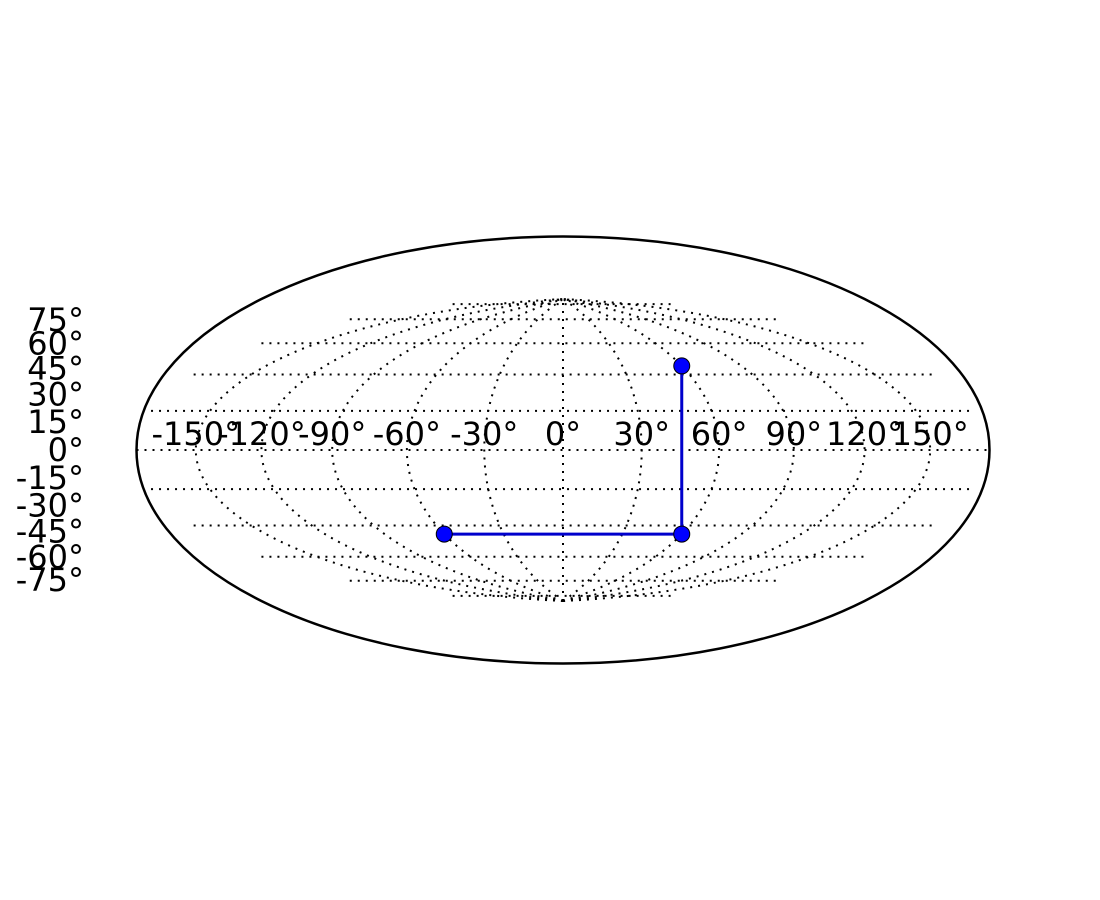 This screenshot has width=1100, height=900. Describe the element at coordinates (50, 505) in the screenshot. I see `latitude-tick-label: -30°` at that location.